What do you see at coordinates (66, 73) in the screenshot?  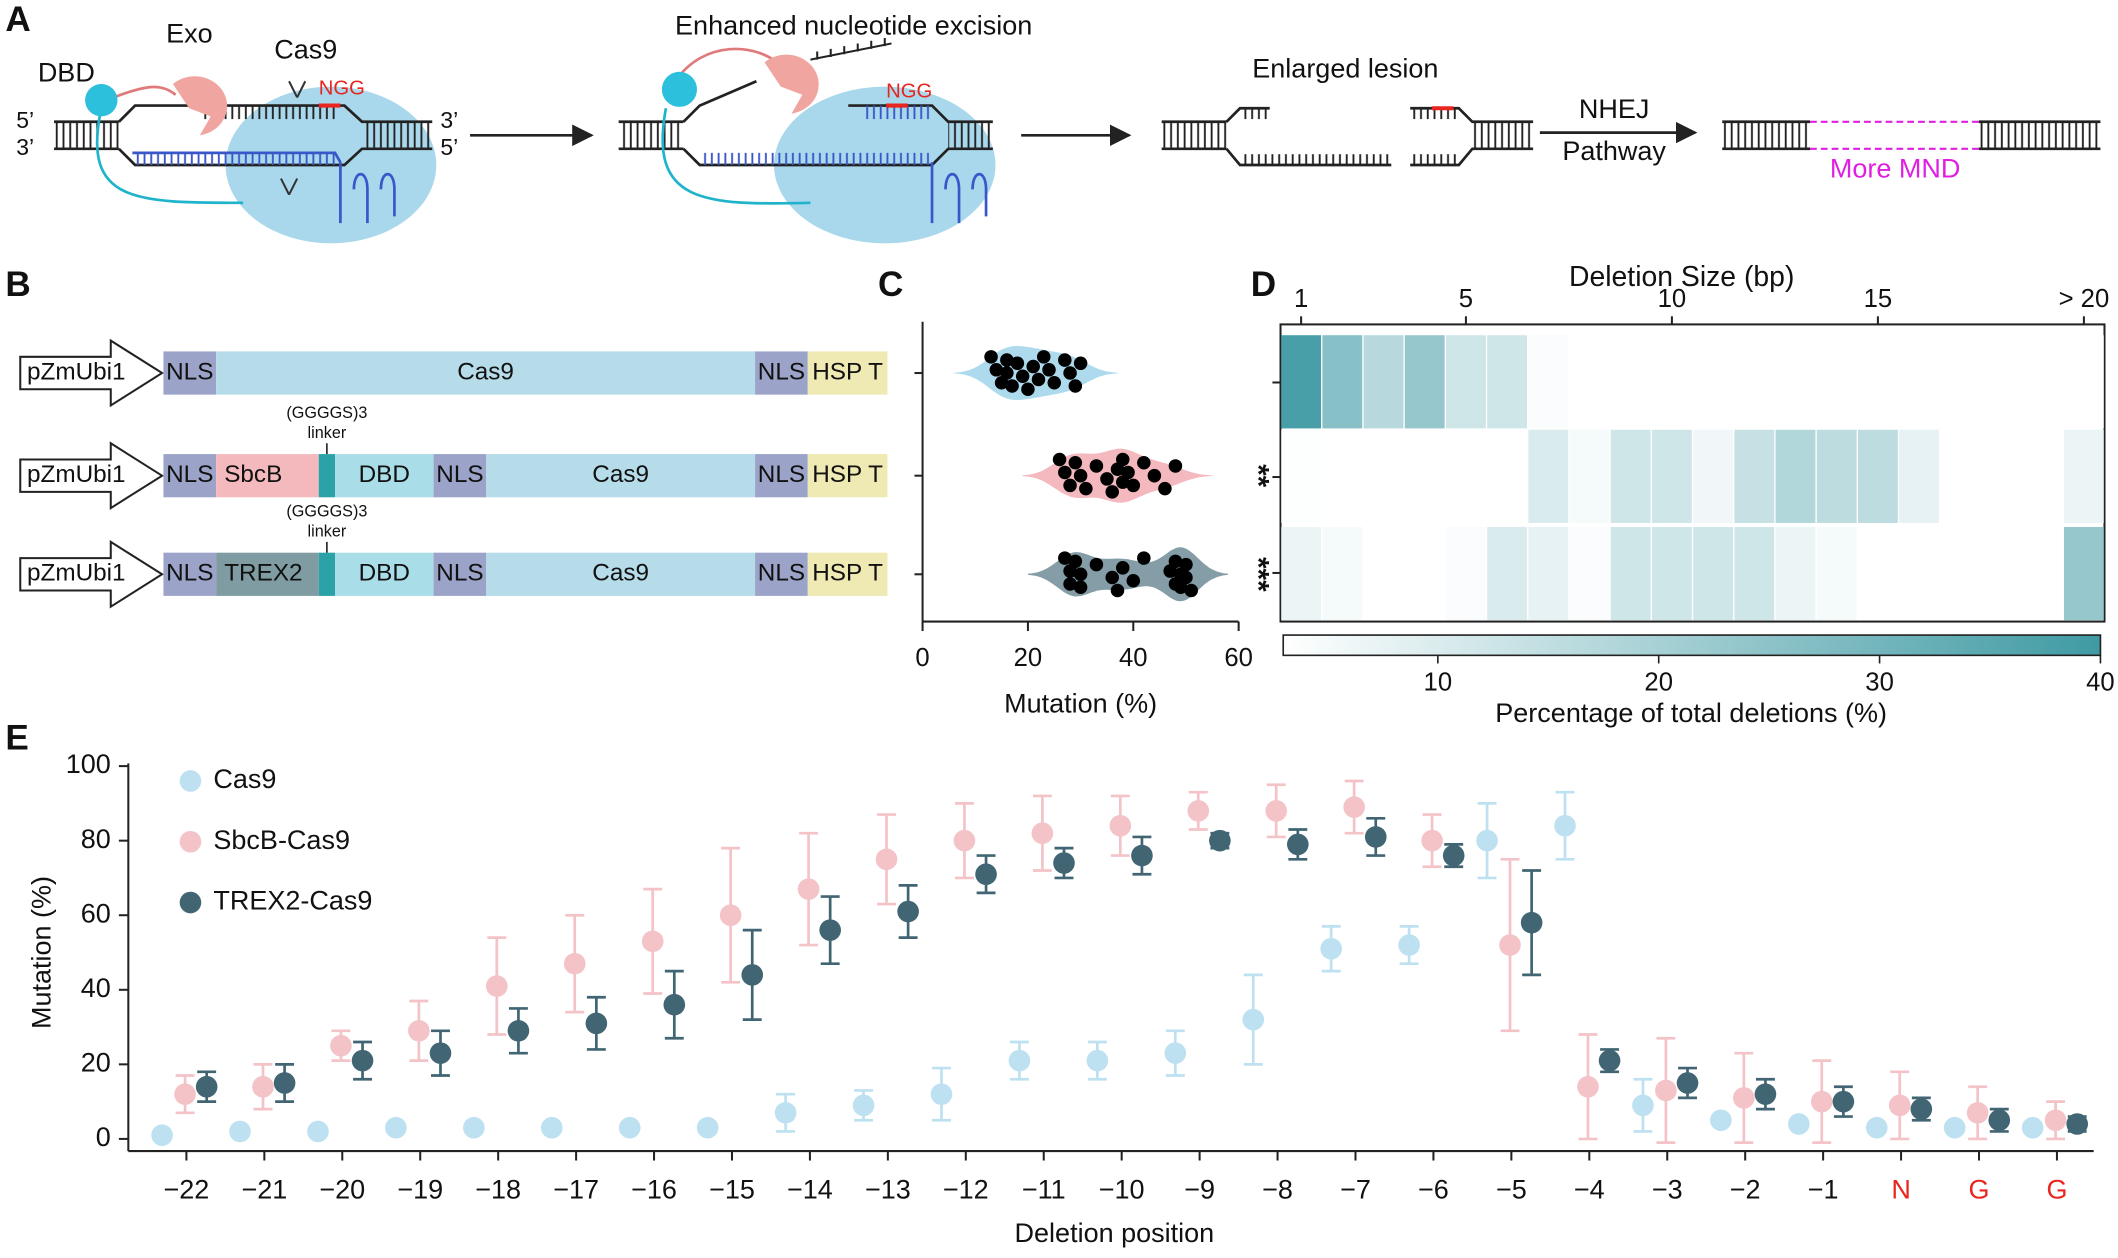 I see `label-dbd: DBD` at bounding box center [66, 73].